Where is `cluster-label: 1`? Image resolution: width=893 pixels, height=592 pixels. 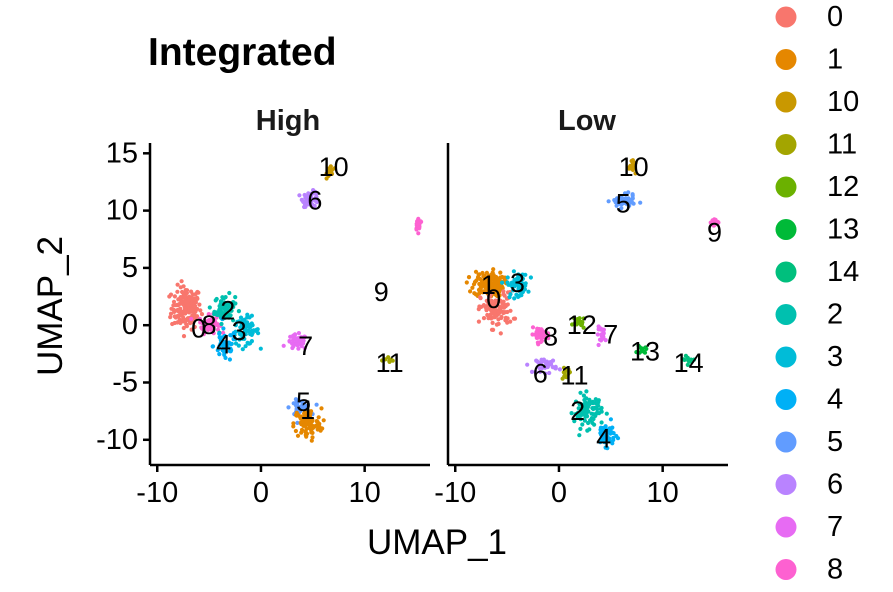 cluster-label: 1 is located at coordinates (488, 285).